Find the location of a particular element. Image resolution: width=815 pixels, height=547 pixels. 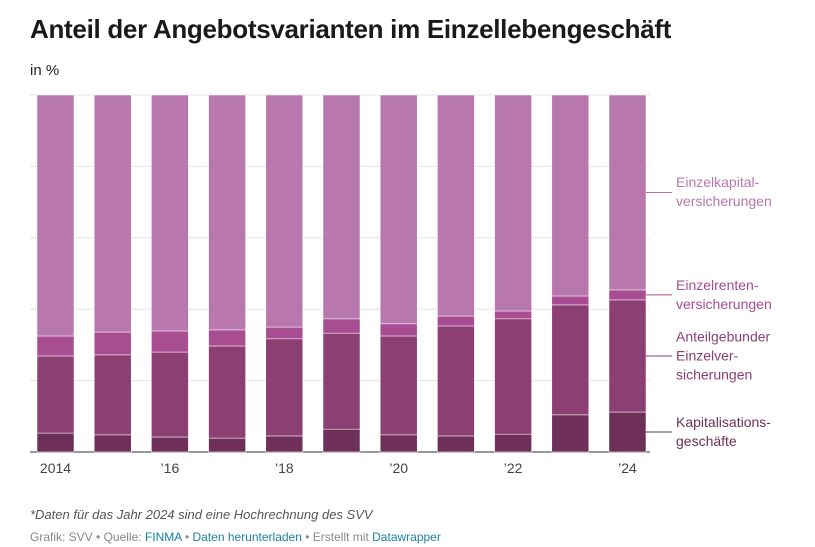

x-tick-label: ’16 is located at coordinates (170, 468).